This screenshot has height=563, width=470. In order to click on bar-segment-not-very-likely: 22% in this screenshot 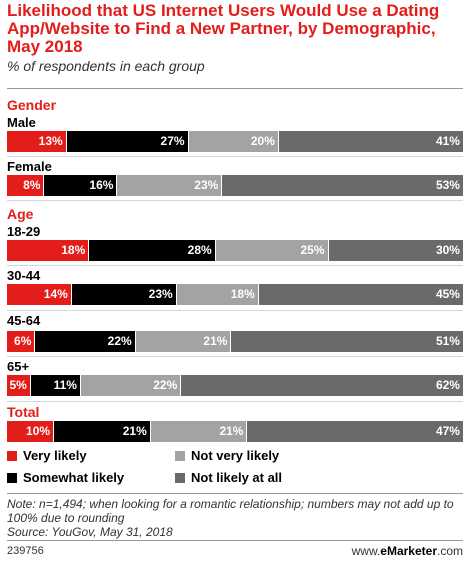, I will do `click(130, 385)`.